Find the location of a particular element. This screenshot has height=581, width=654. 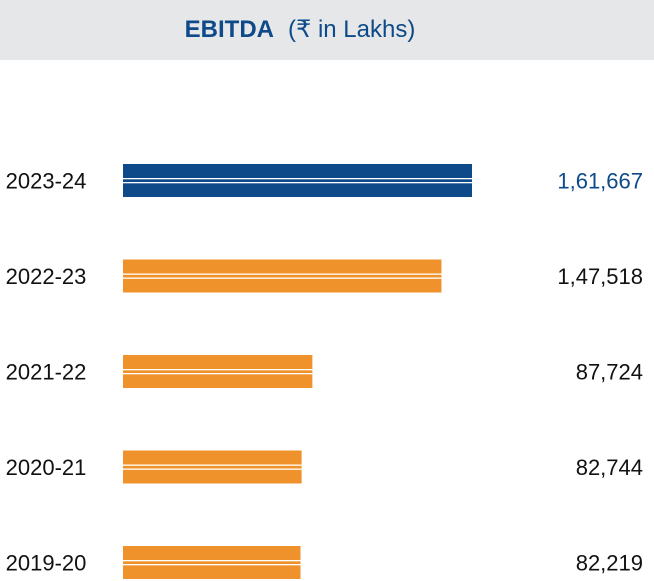

category-label: 2021-22 is located at coordinates (46, 372).